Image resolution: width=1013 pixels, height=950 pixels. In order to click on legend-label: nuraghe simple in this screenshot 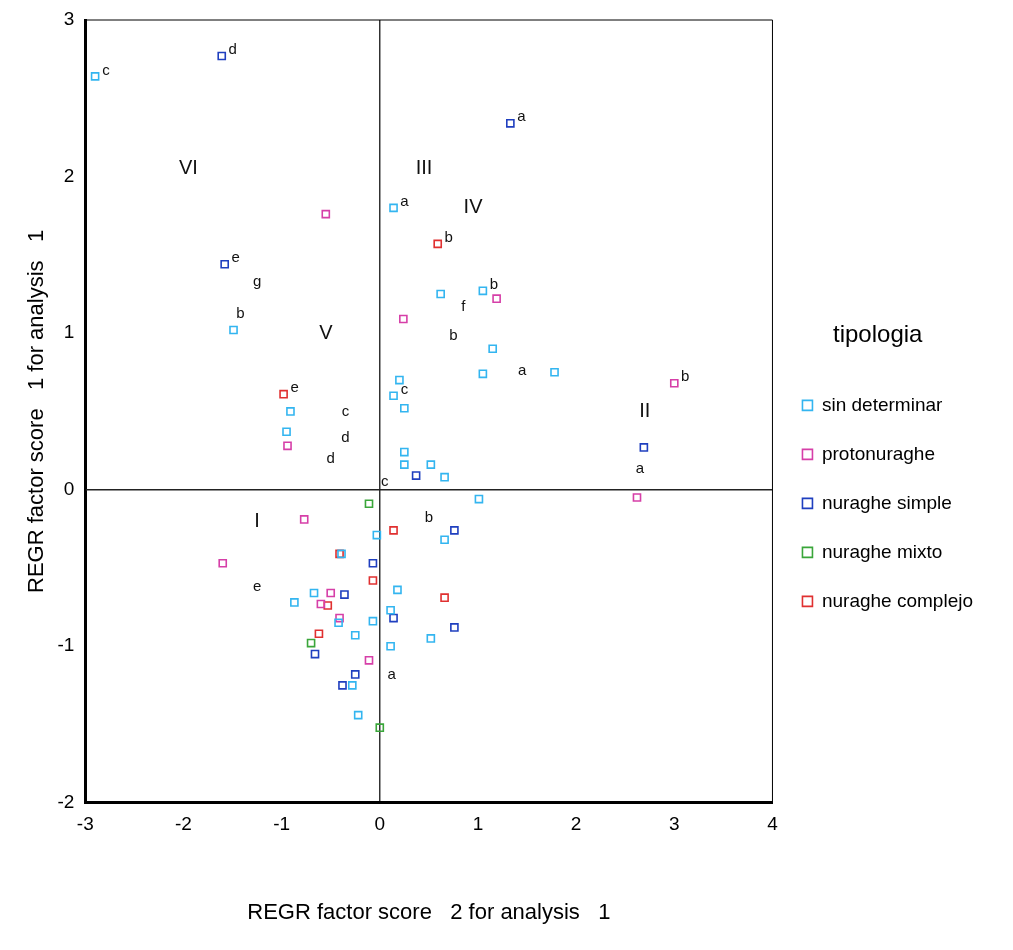, I will do `click(886, 502)`.